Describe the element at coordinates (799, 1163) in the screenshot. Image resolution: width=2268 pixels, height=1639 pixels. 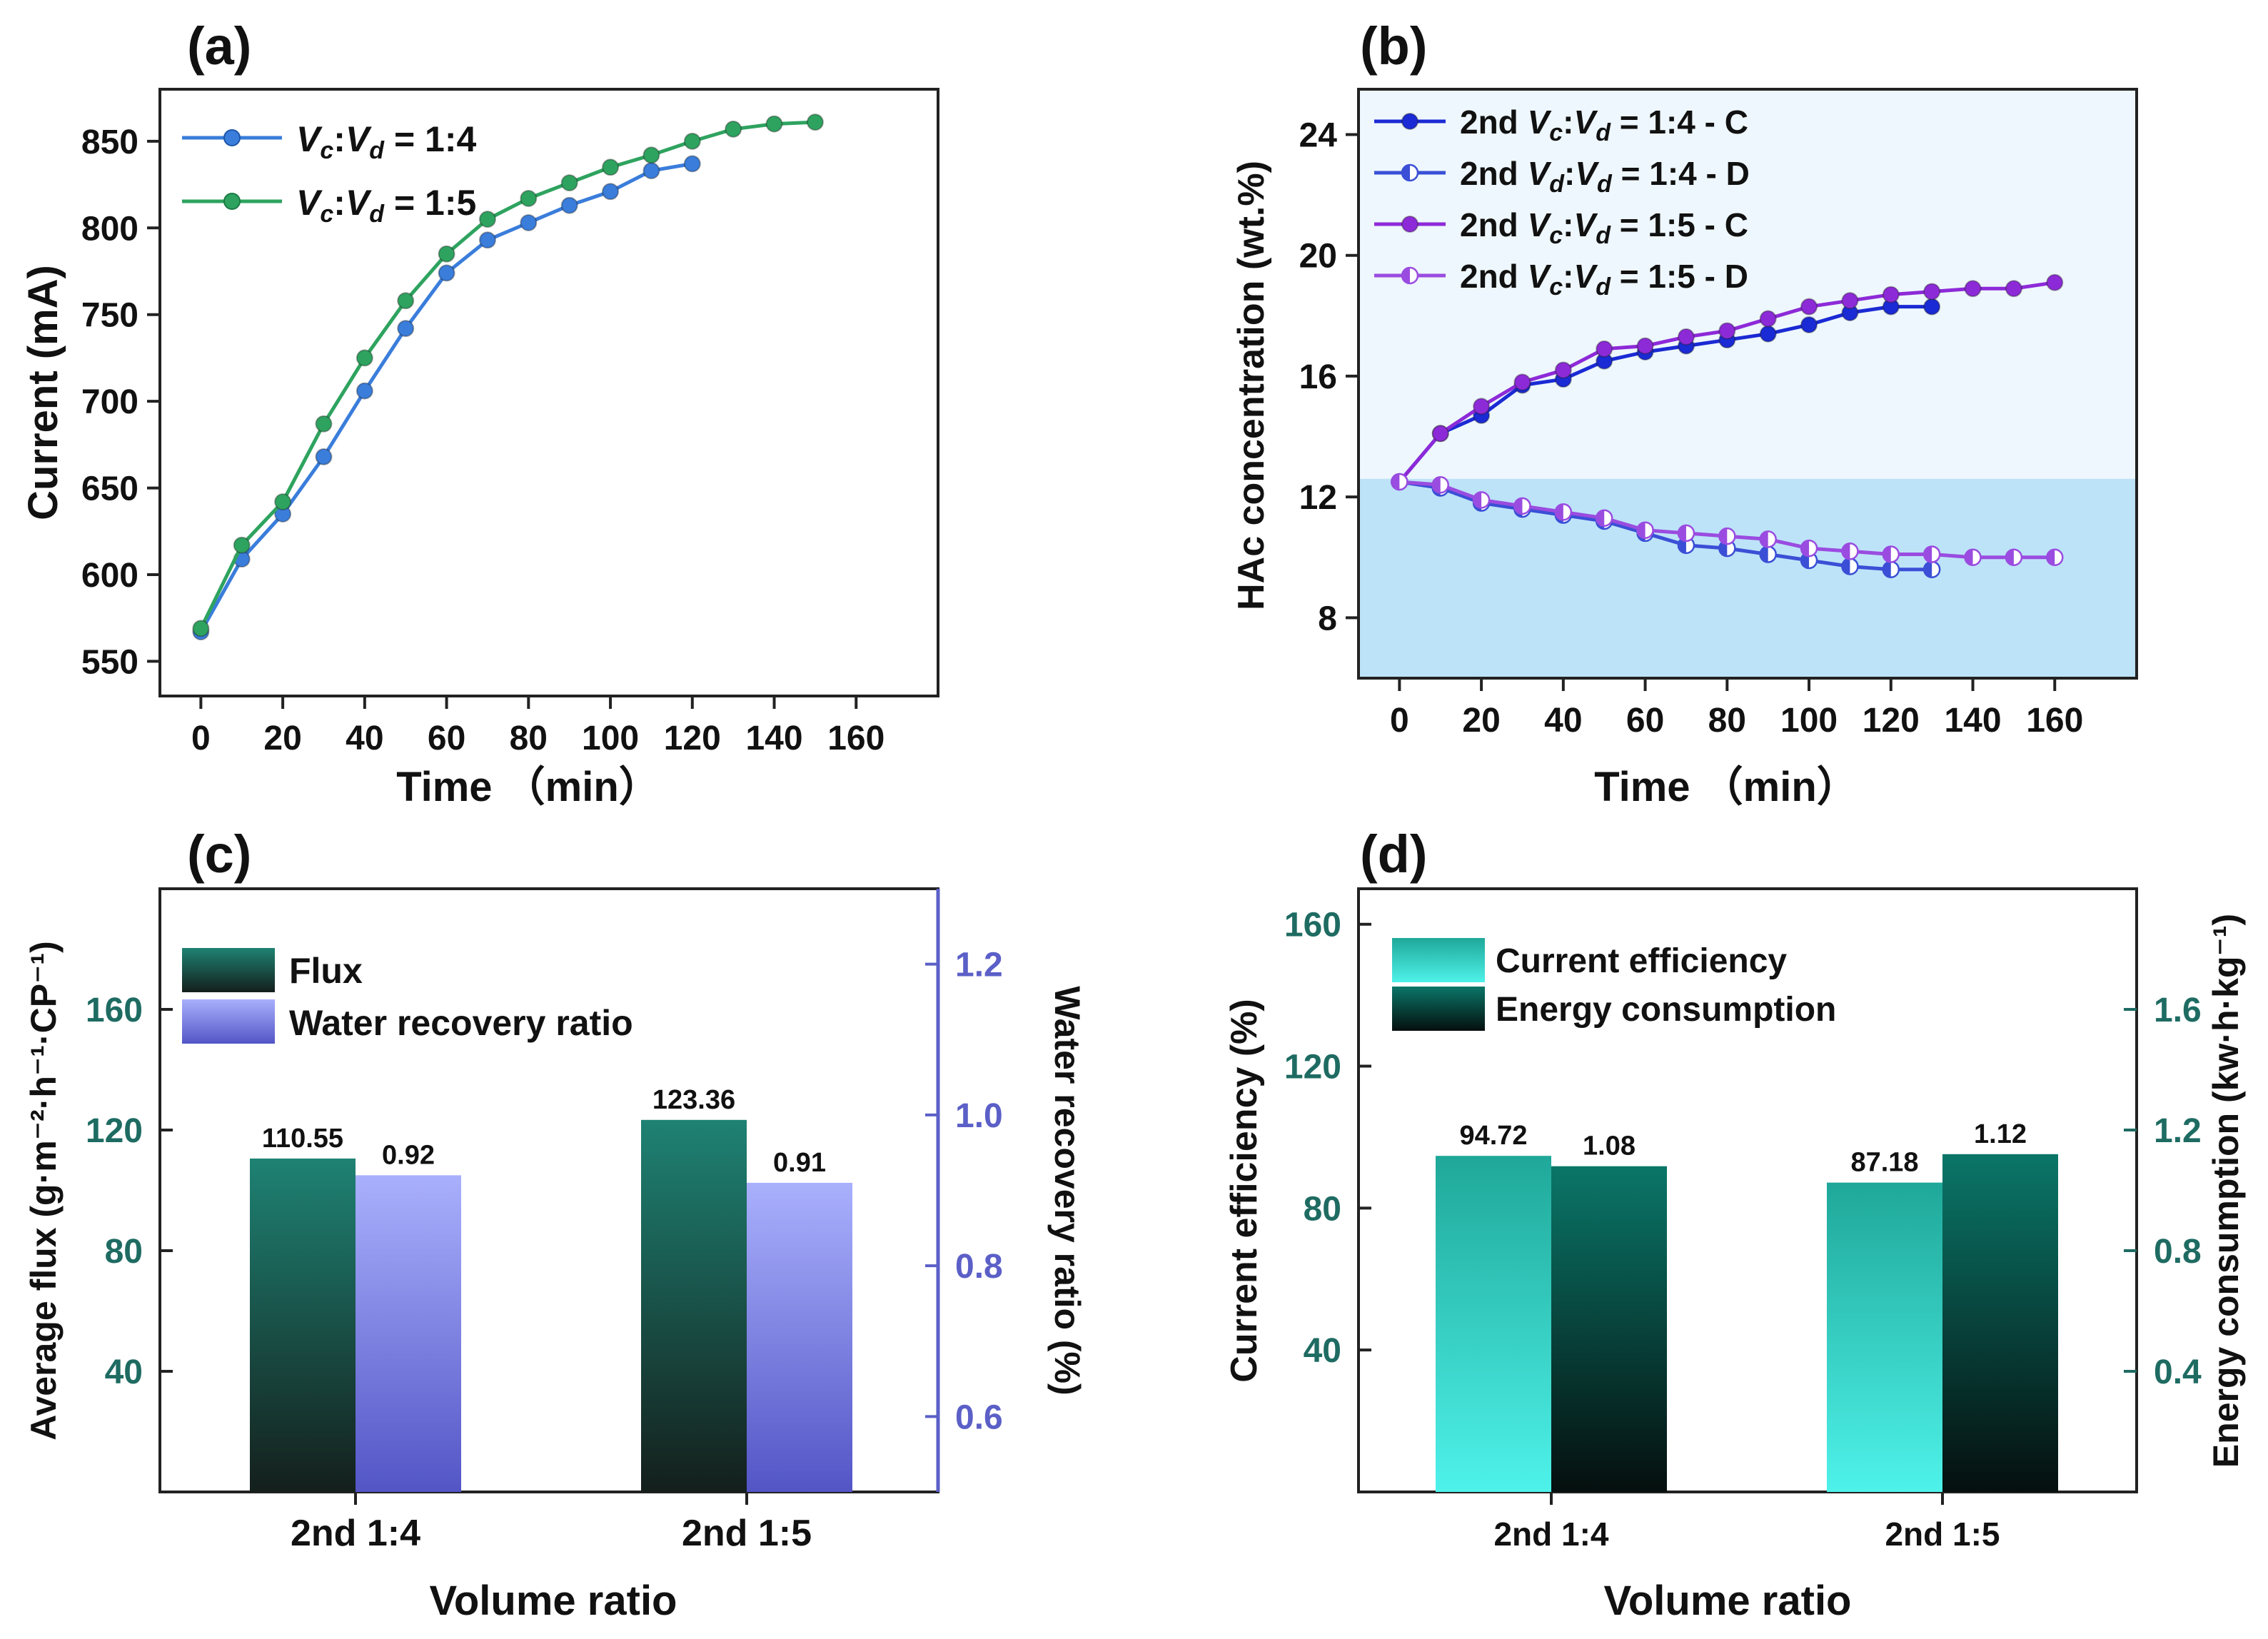
I see `bar-value-label: 0.91` at that location.